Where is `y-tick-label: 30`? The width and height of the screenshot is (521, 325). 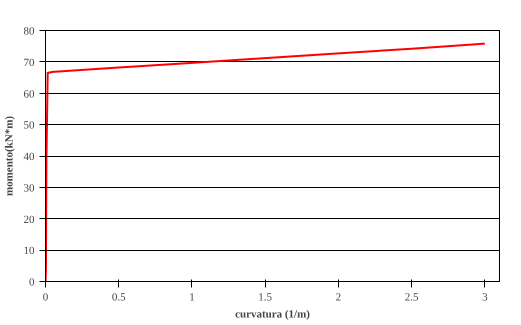 y-tick-label: 30 is located at coordinates (29, 188).